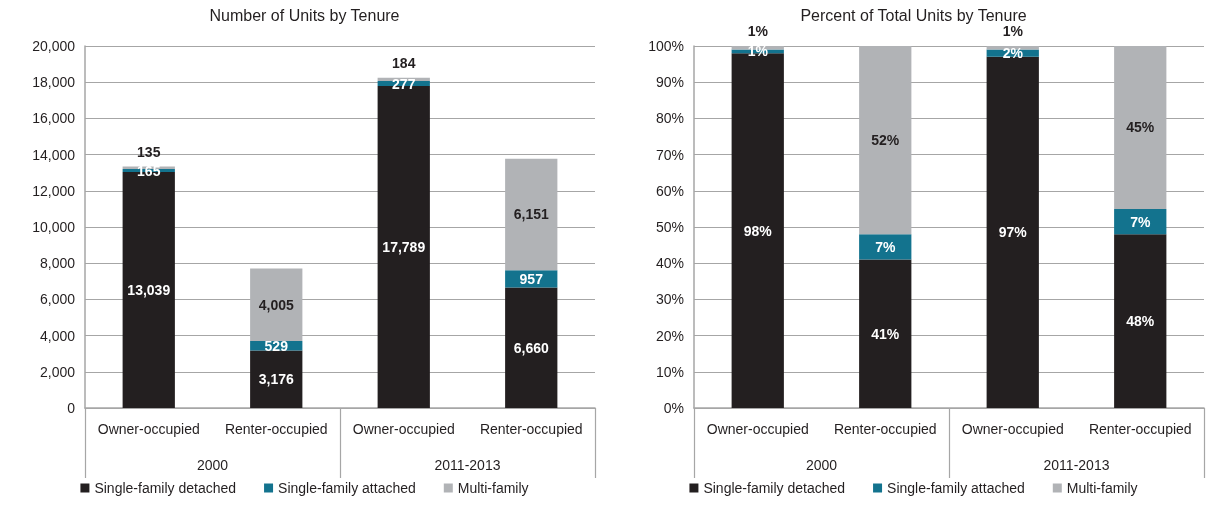  What do you see at coordinates (404, 247) in the screenshot?
I see `data-label: 17,789` at bounding box center [404, 247].